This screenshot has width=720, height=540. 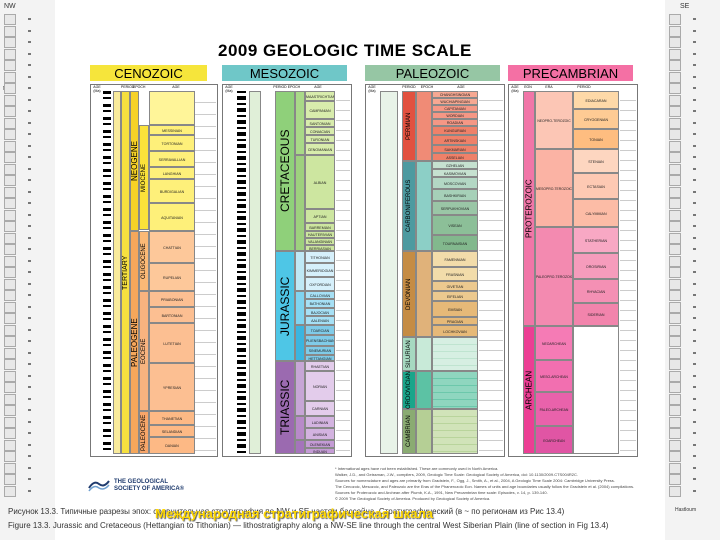 What do you see at coordinates (455, 115) in the screenshot?
I see `age-wordian: WORDIAN` at bounding box center [455, 115].